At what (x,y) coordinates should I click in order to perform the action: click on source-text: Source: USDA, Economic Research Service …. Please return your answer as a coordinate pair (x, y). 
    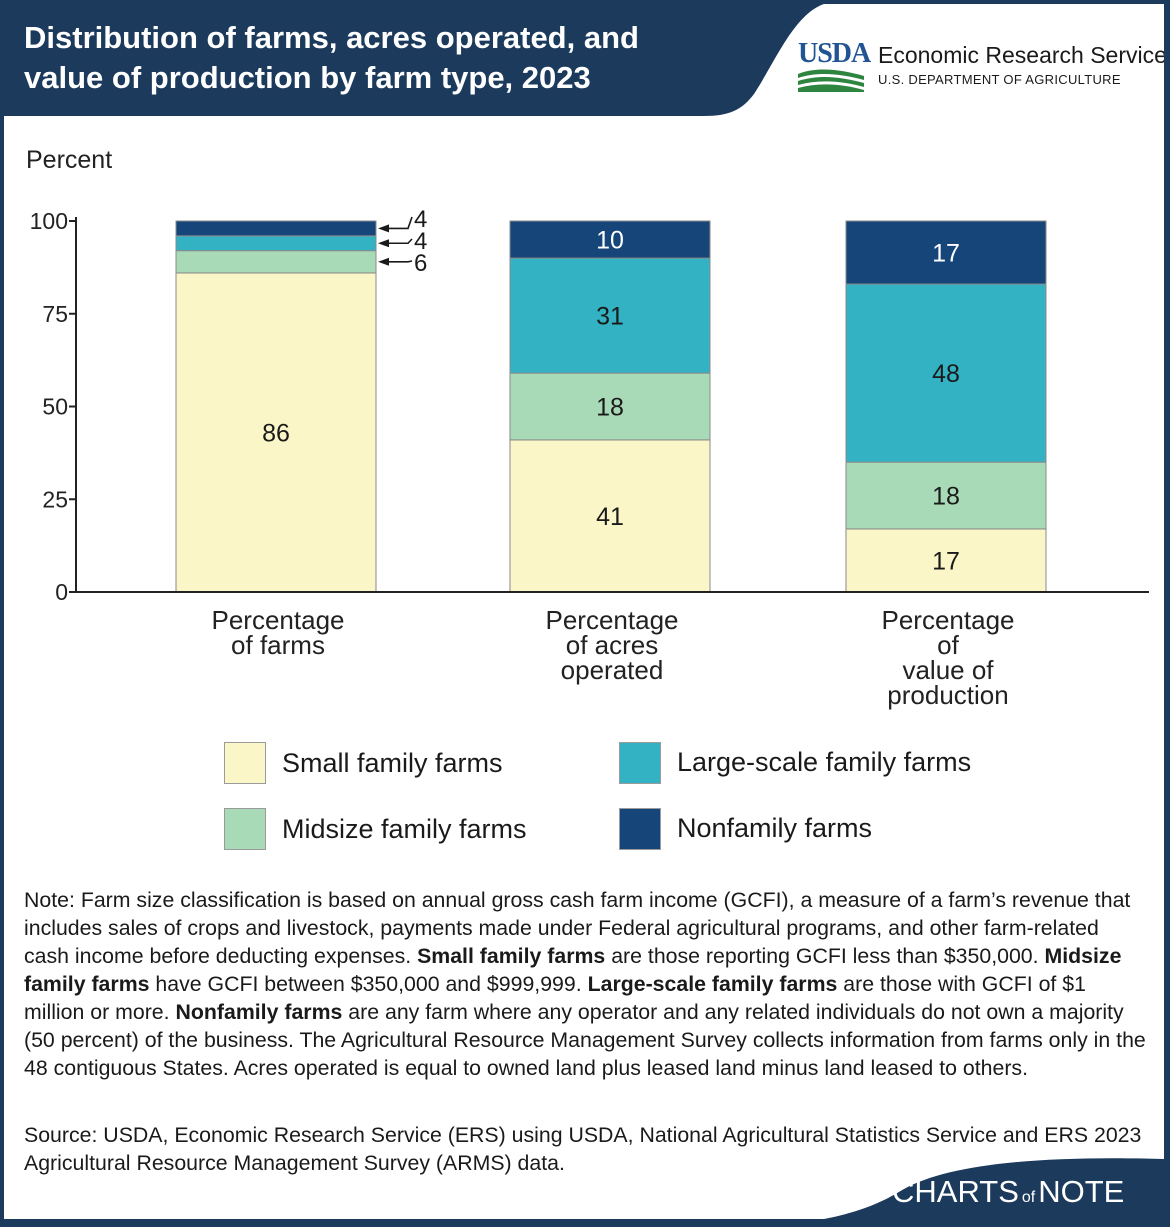
    Looking at the image, I should click on (583, 1149).